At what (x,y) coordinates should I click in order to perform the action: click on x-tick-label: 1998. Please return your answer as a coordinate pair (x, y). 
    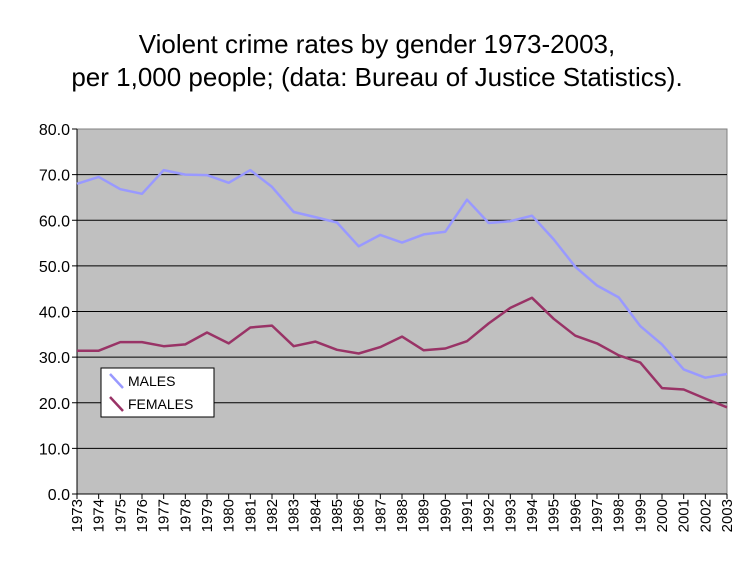
    Looking at the image, I should click on (619, 515).